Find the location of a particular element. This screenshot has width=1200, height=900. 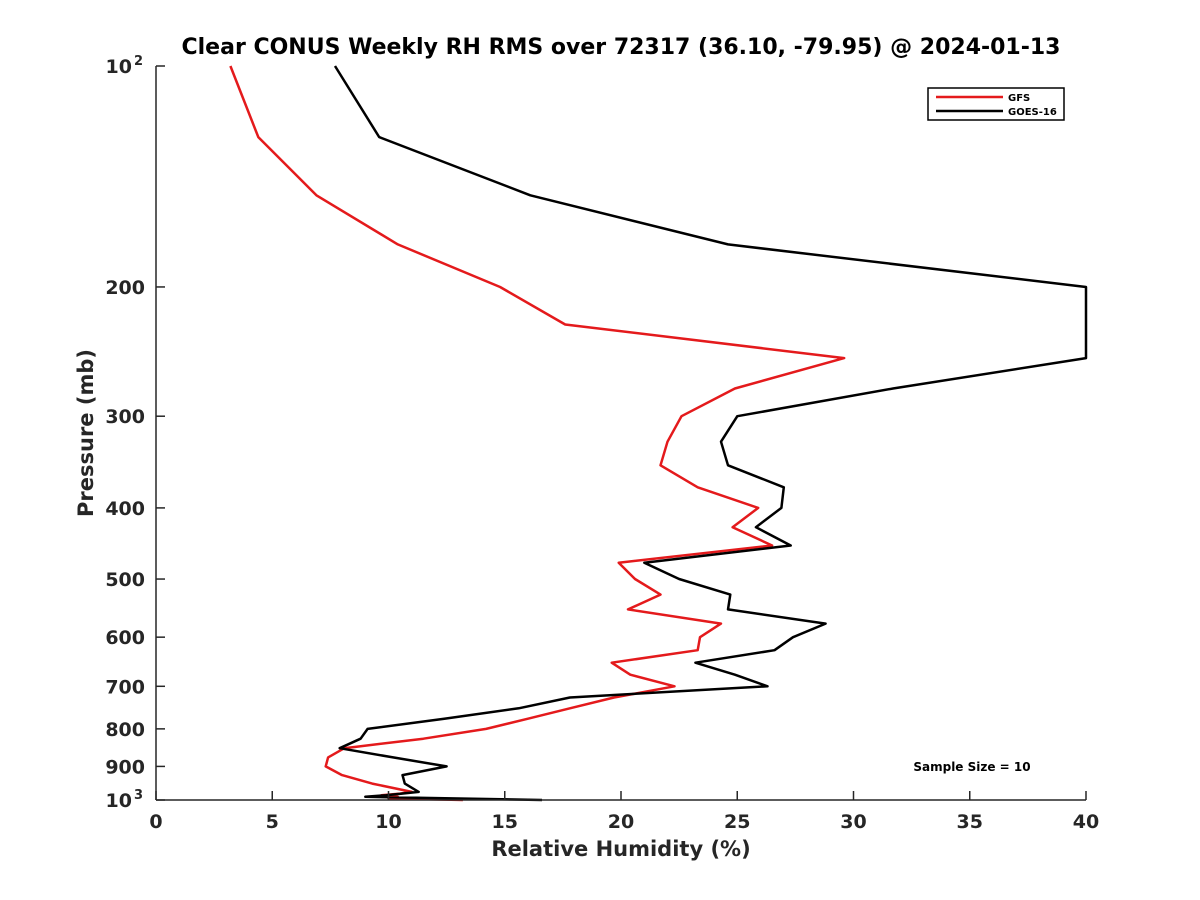

x-ticks: 0 5 10 15 20 25 30 35 40 is located at coordinates (624, 812).